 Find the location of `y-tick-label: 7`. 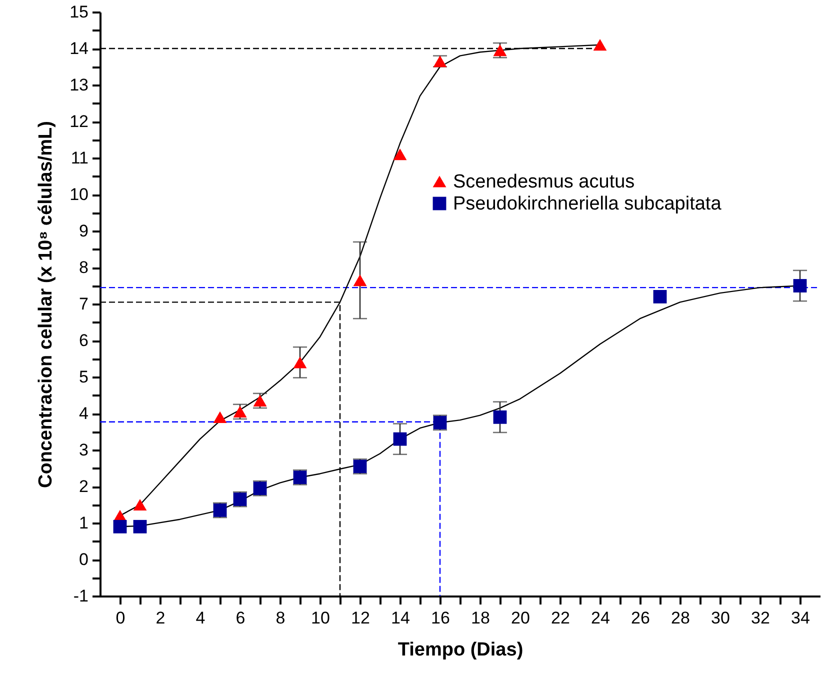

y-tick-label: 7 is located at coordinates (83, 304).